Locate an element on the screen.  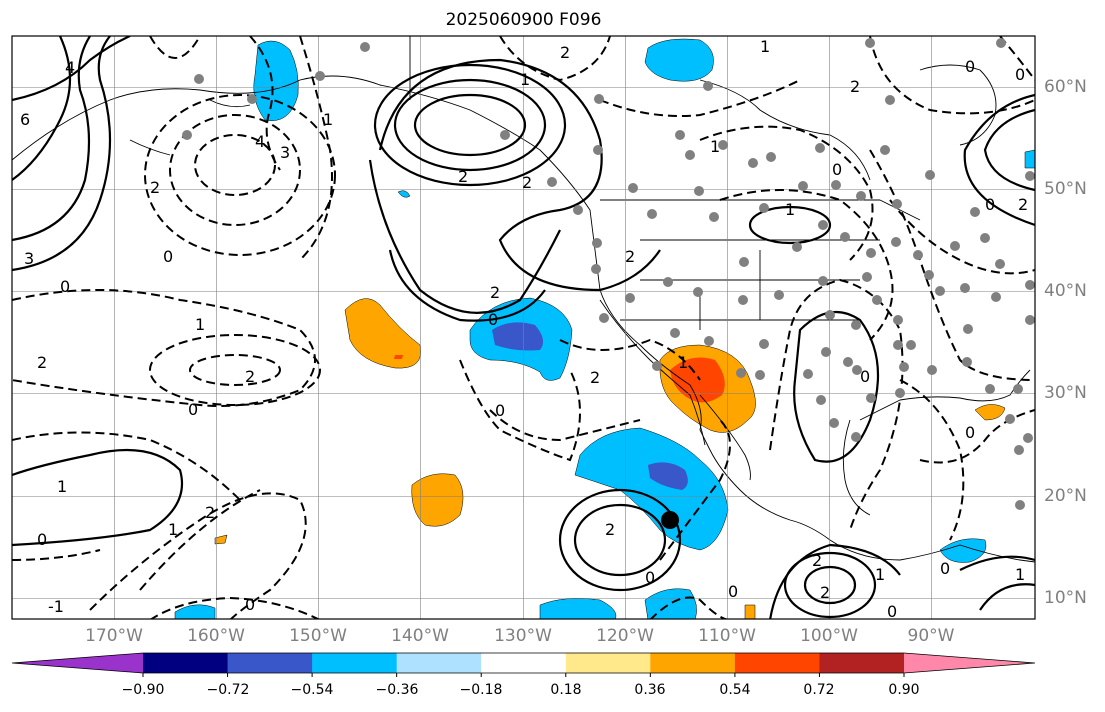
lon-label: 170°W is located at coordinates (114, 636).